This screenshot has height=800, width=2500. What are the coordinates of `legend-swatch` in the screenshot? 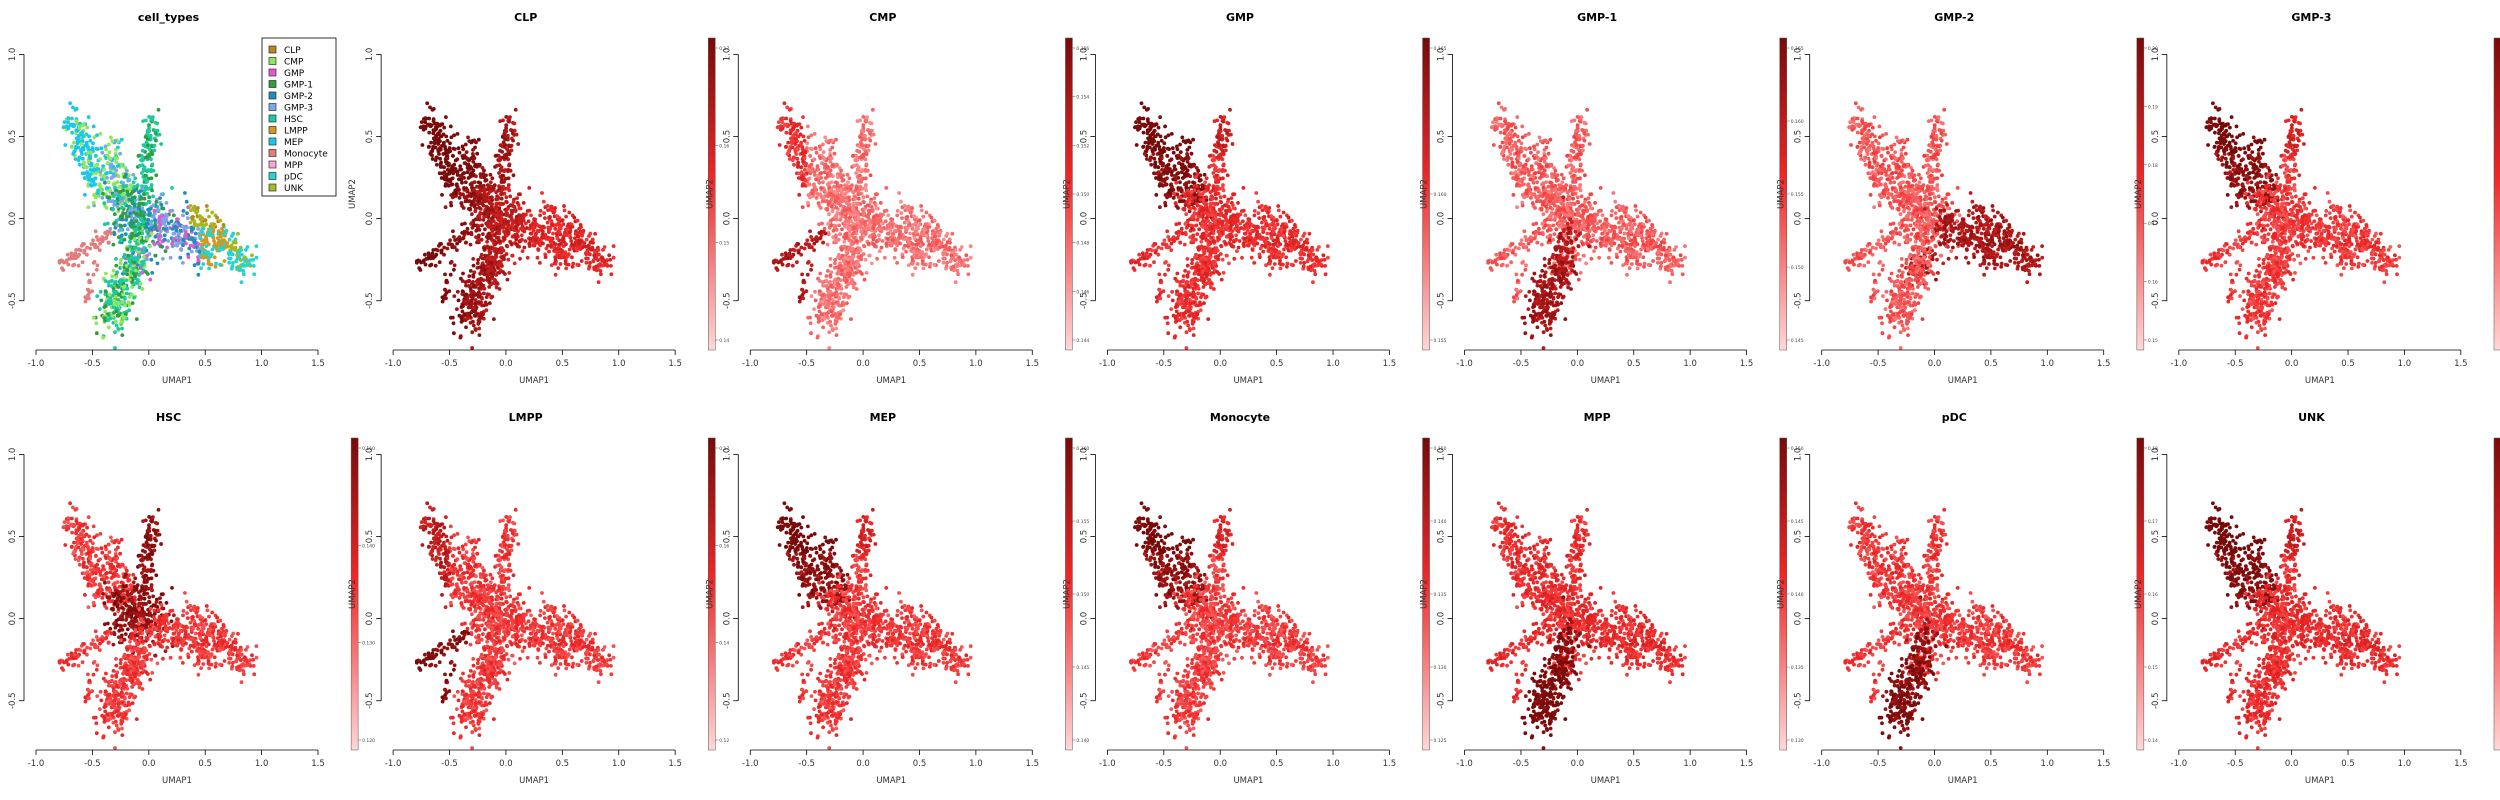 It's located at (272, 61).